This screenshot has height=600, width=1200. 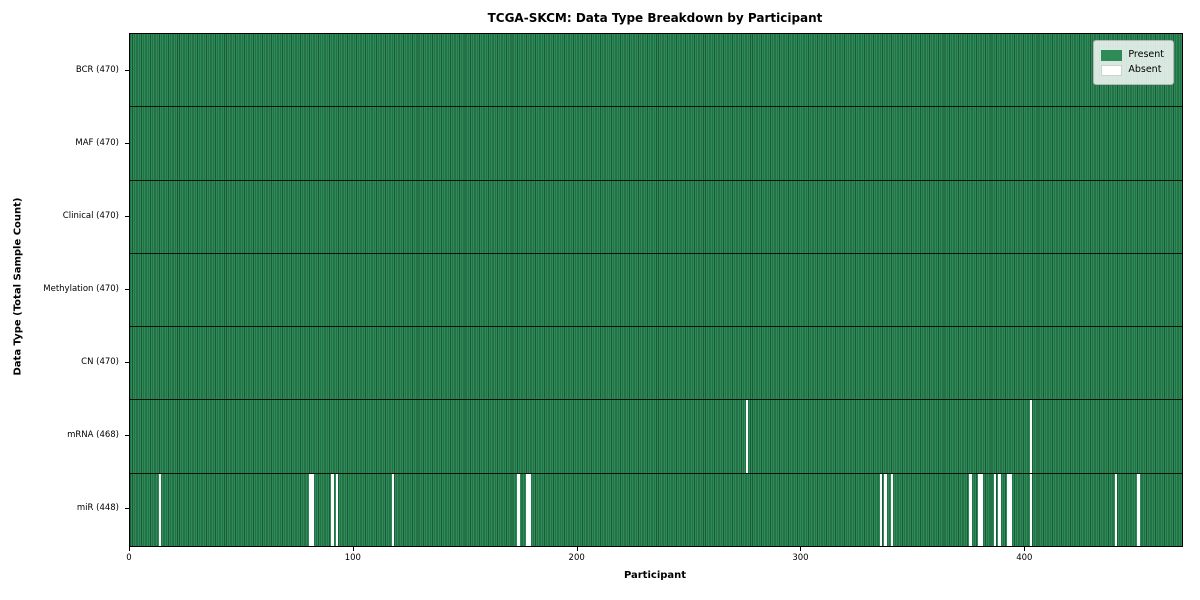 What do you see at coordinates (1112, 55) in the screenshot?
I see `present-swatch-icon` at bounding box center [1112, 55].